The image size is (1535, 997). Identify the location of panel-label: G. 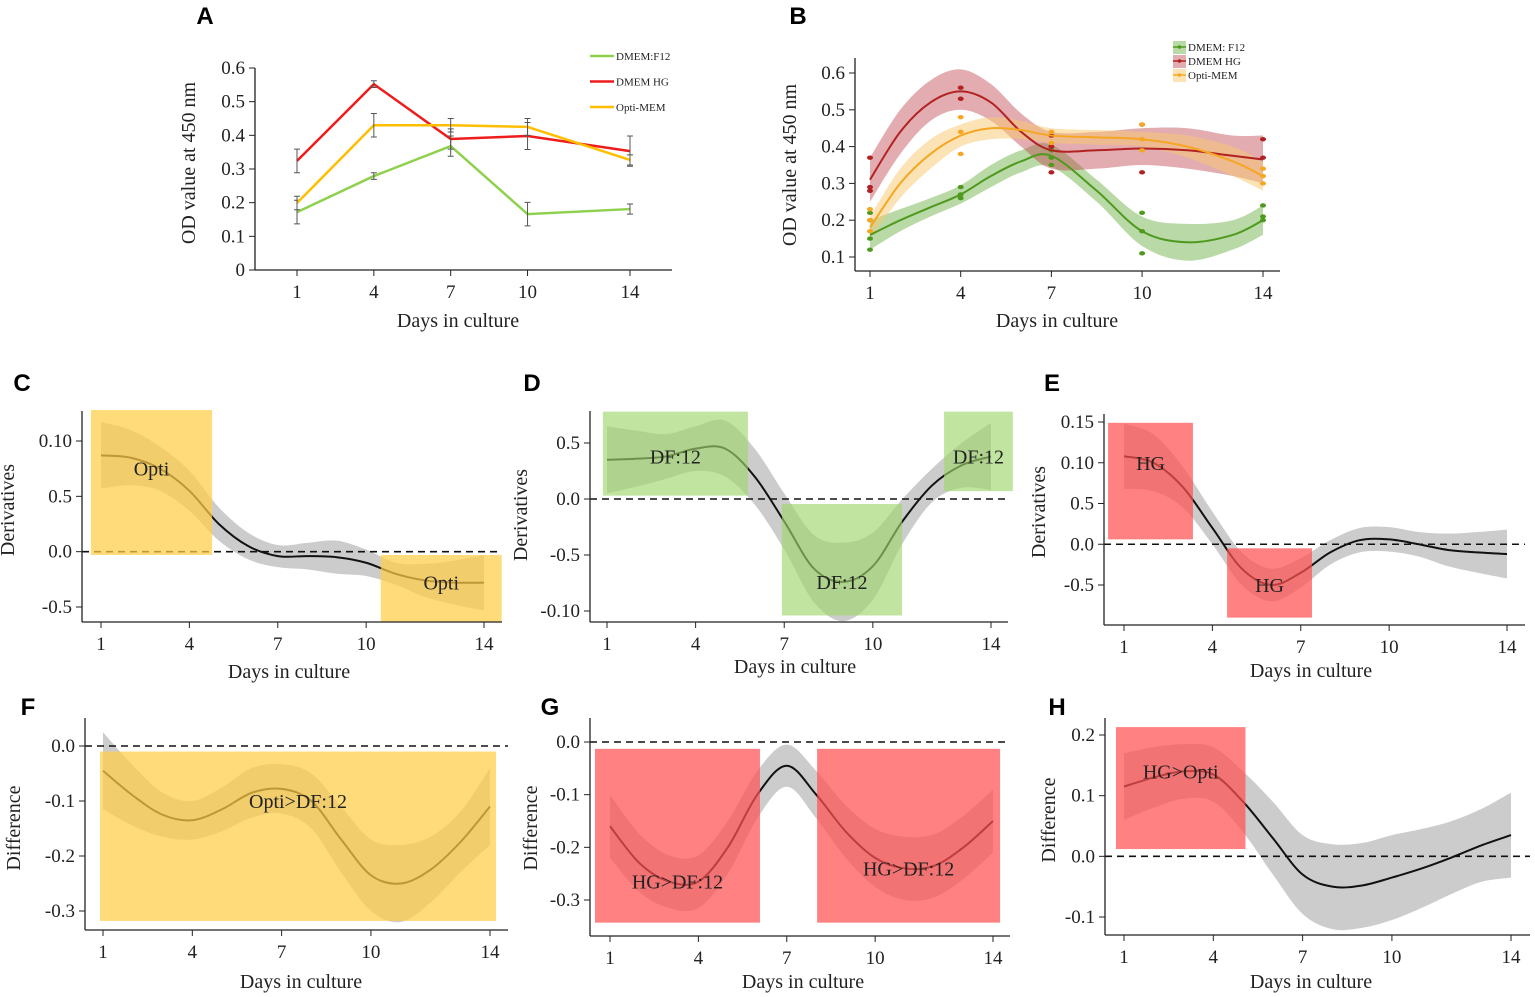
(550, 707).